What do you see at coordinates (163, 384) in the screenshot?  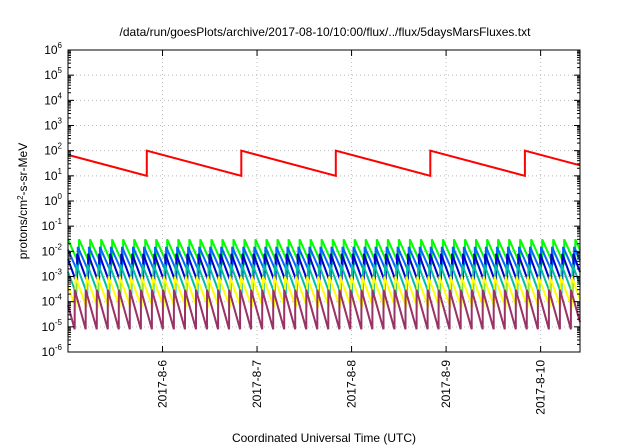 I see `x-tick-label: 2017-8-6` at bounding box center [163, 384].